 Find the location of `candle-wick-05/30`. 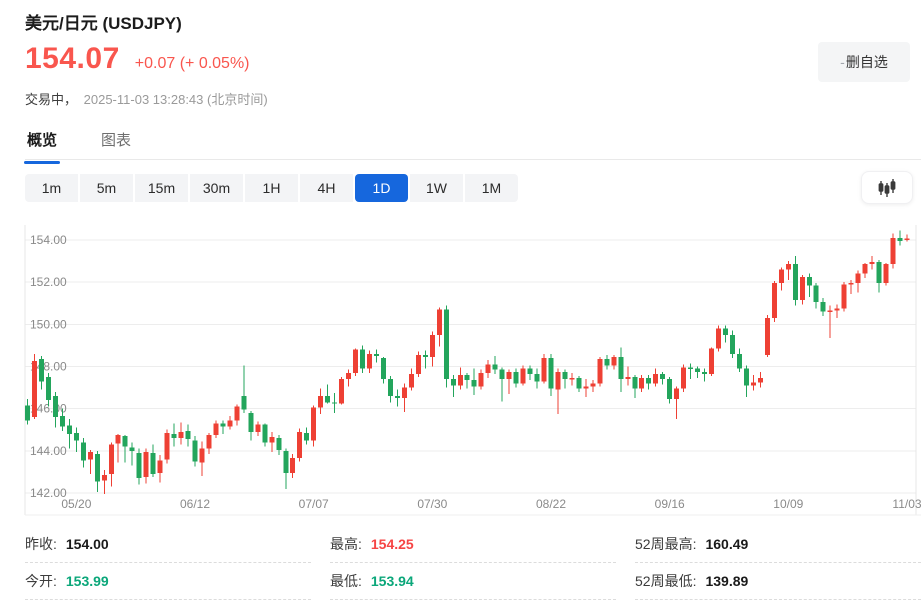

candle-wick-05/30 is located at coordinates (132, 454).